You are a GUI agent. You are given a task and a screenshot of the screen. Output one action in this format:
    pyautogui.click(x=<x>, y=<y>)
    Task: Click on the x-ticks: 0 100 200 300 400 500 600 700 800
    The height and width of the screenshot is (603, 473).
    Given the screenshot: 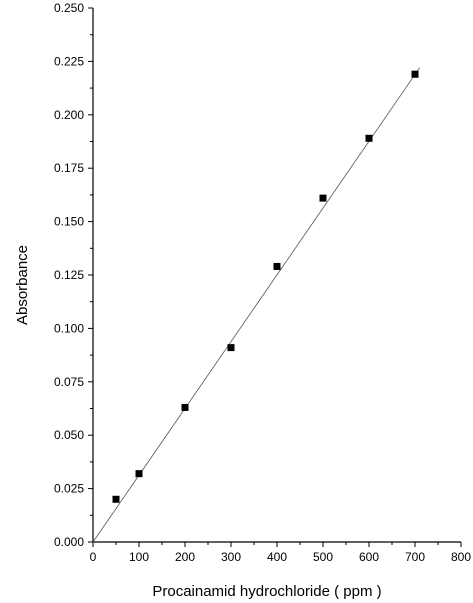 What is the action you would take?
    pyautogui.click(x=280, y=553)
    